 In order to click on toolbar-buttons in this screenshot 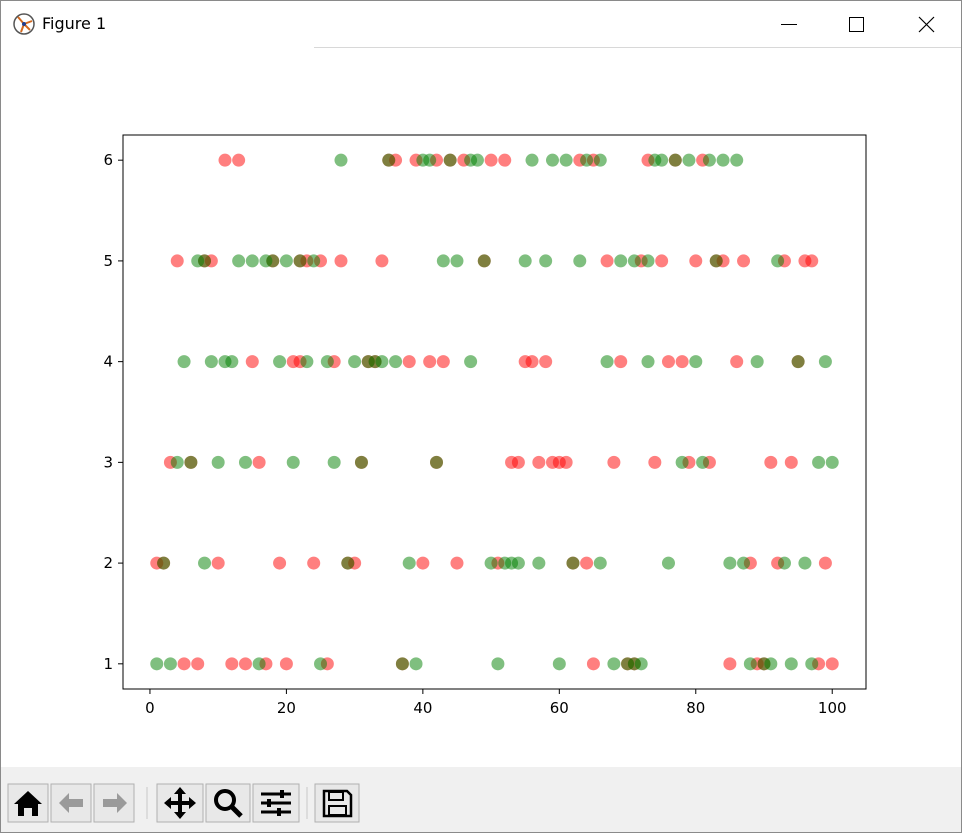, I will do `click(183, 803)`.